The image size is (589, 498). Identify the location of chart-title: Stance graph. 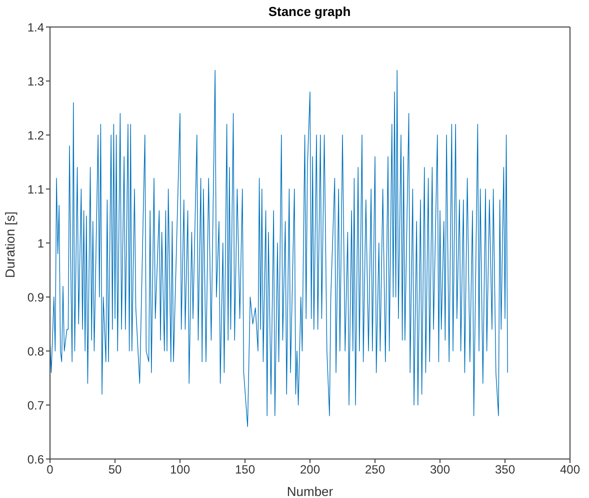
(309, 11).